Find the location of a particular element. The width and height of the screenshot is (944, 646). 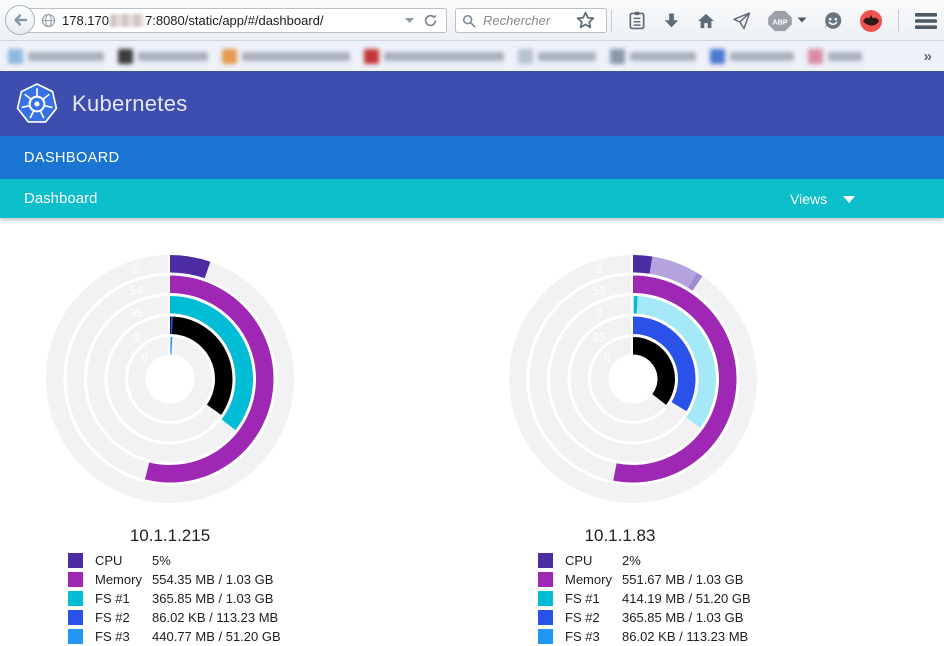

views-label: Views is located at coordinates (809, 199).